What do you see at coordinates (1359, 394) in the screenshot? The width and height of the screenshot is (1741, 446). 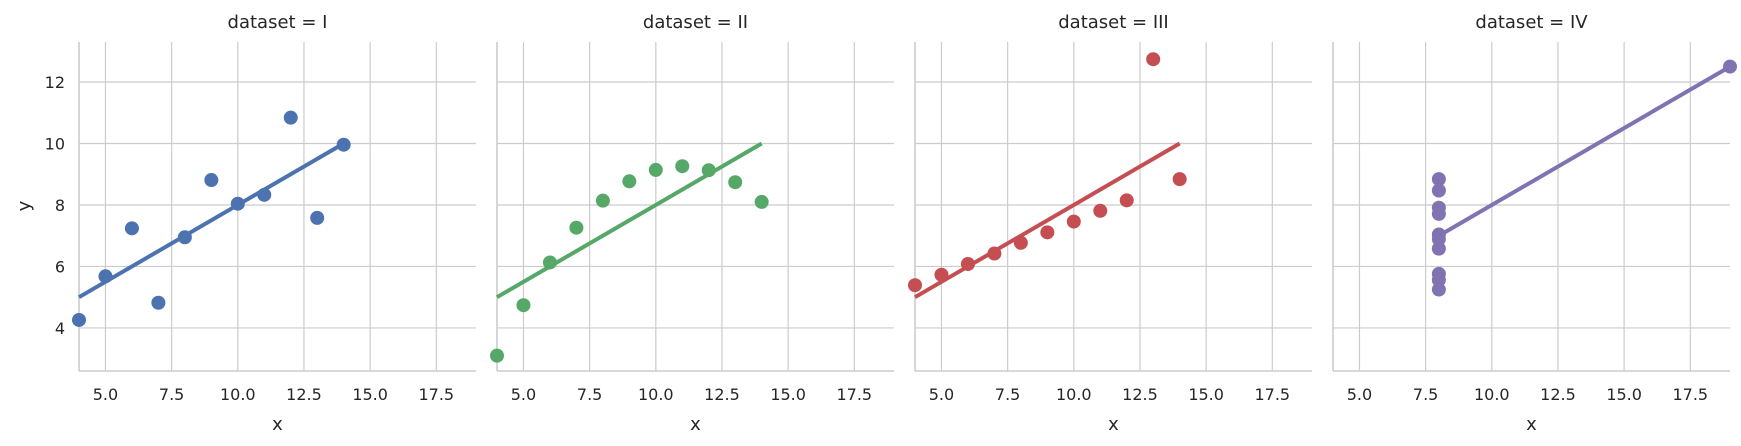 I see `panel-4-xtick-label-0: 5.0` at bounding box center [1359, 394].